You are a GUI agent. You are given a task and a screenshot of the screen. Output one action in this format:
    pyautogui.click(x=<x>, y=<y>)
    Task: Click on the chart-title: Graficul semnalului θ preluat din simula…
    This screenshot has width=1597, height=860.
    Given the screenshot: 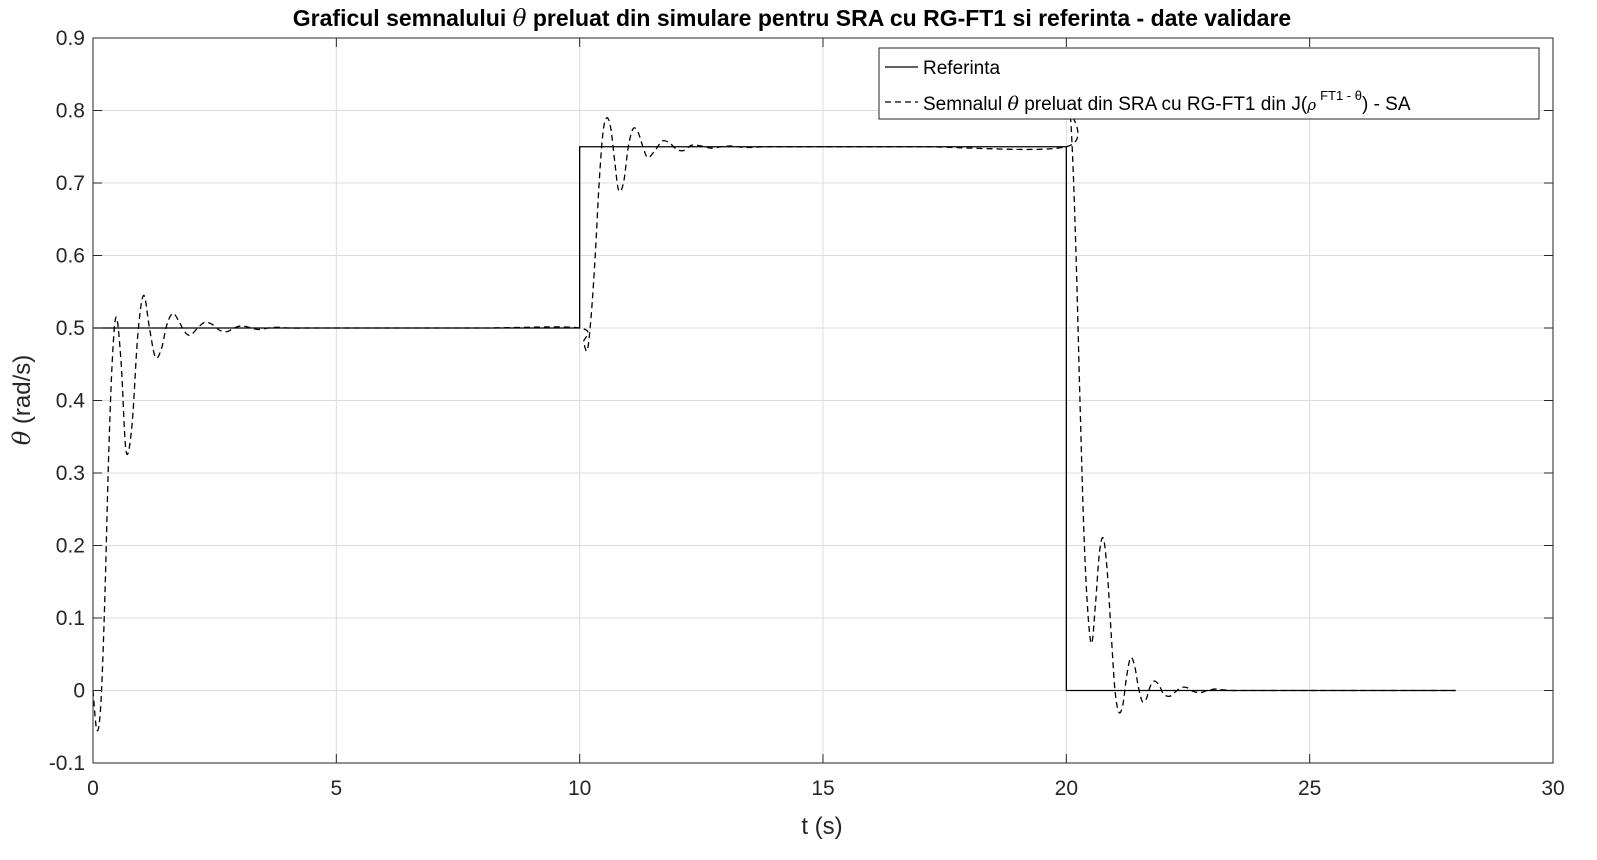 What is the action you would take?
    pyautogui.click(x=792, y=18)
    